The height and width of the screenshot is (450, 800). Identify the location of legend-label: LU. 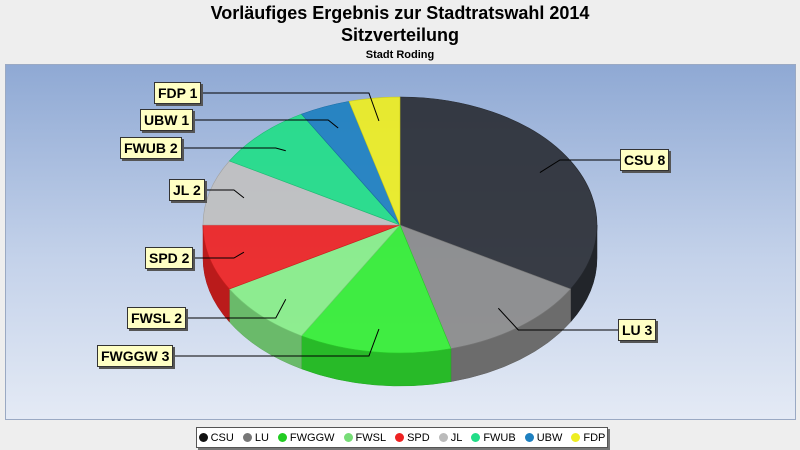
(261, 437).